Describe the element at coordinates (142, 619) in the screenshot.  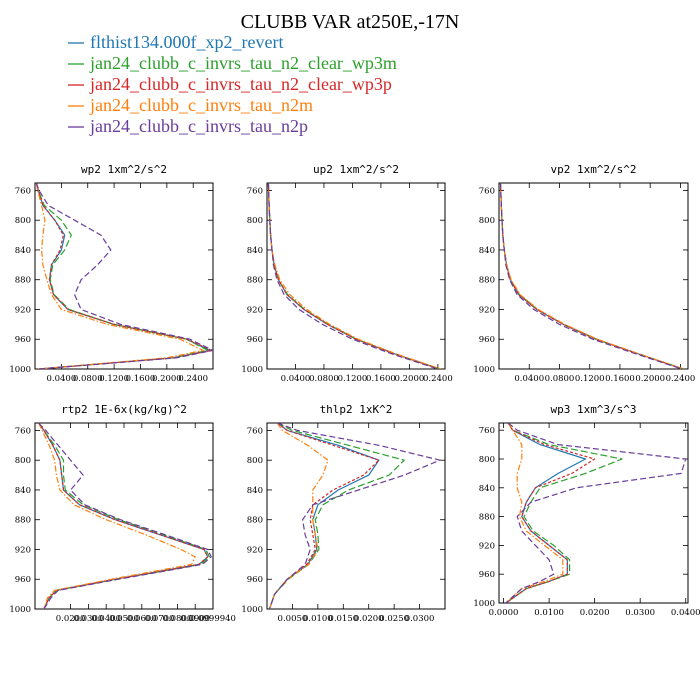
I see `x-tick-label: 0.0600` at that location.